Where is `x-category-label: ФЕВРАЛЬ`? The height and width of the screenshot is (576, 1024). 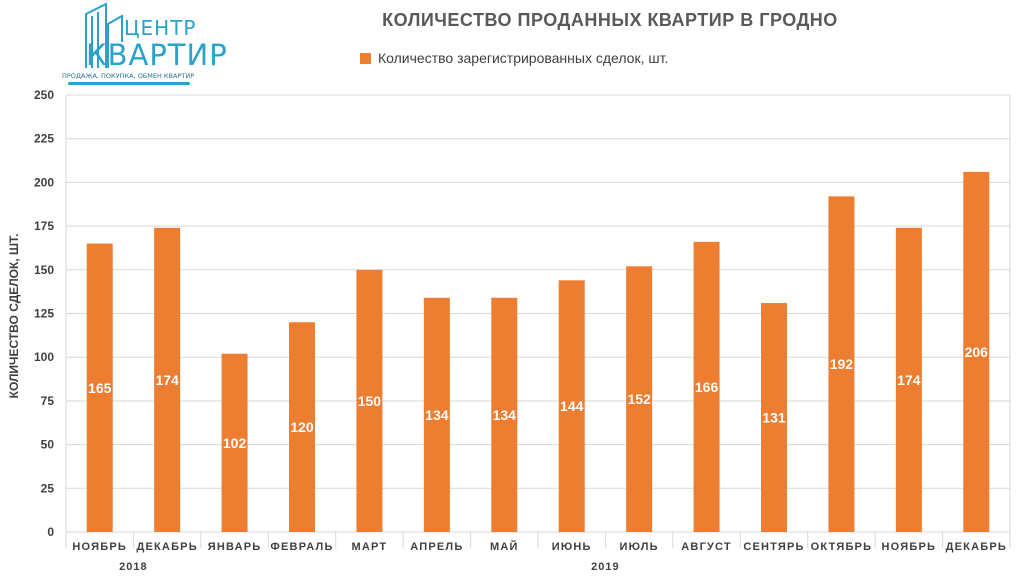 x-category-label: ФЕВРАЛЬ is located at coordinates (301, 547).